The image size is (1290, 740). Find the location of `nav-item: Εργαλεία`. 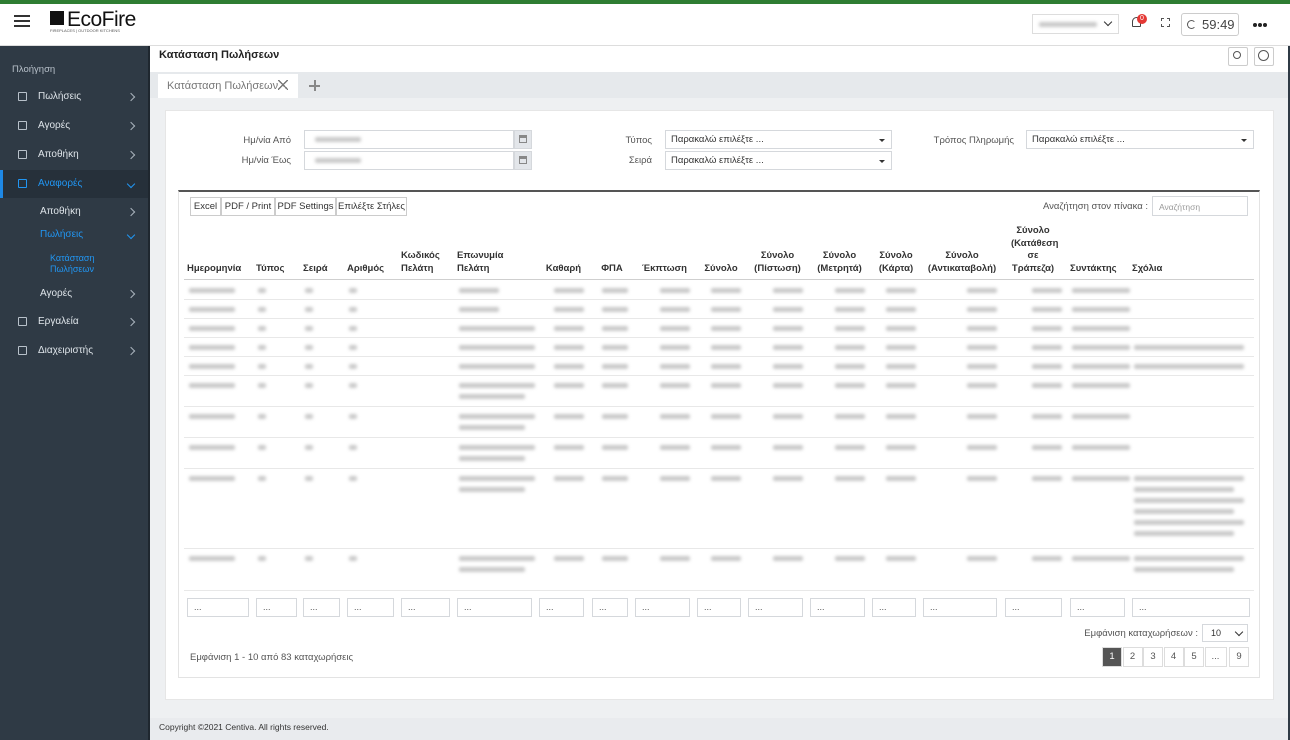

nav-item: Εργαλεία is located at coordinates (58, 321).